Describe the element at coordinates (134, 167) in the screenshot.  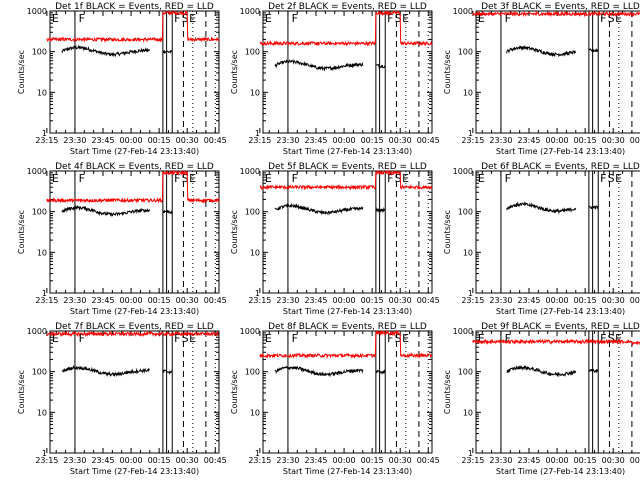
I see `panel-title: Det 4f BLACK = Events, RED = LLD` at that location.